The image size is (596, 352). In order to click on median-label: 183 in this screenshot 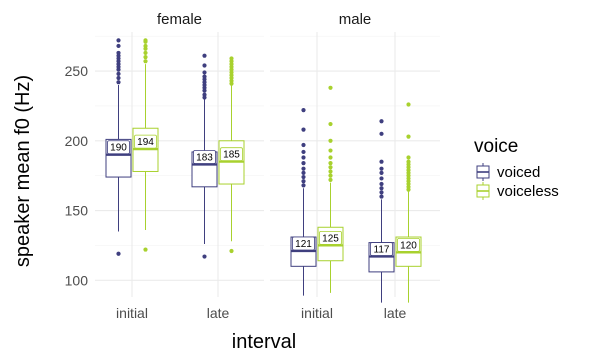, I will do `click(204, 158)`.